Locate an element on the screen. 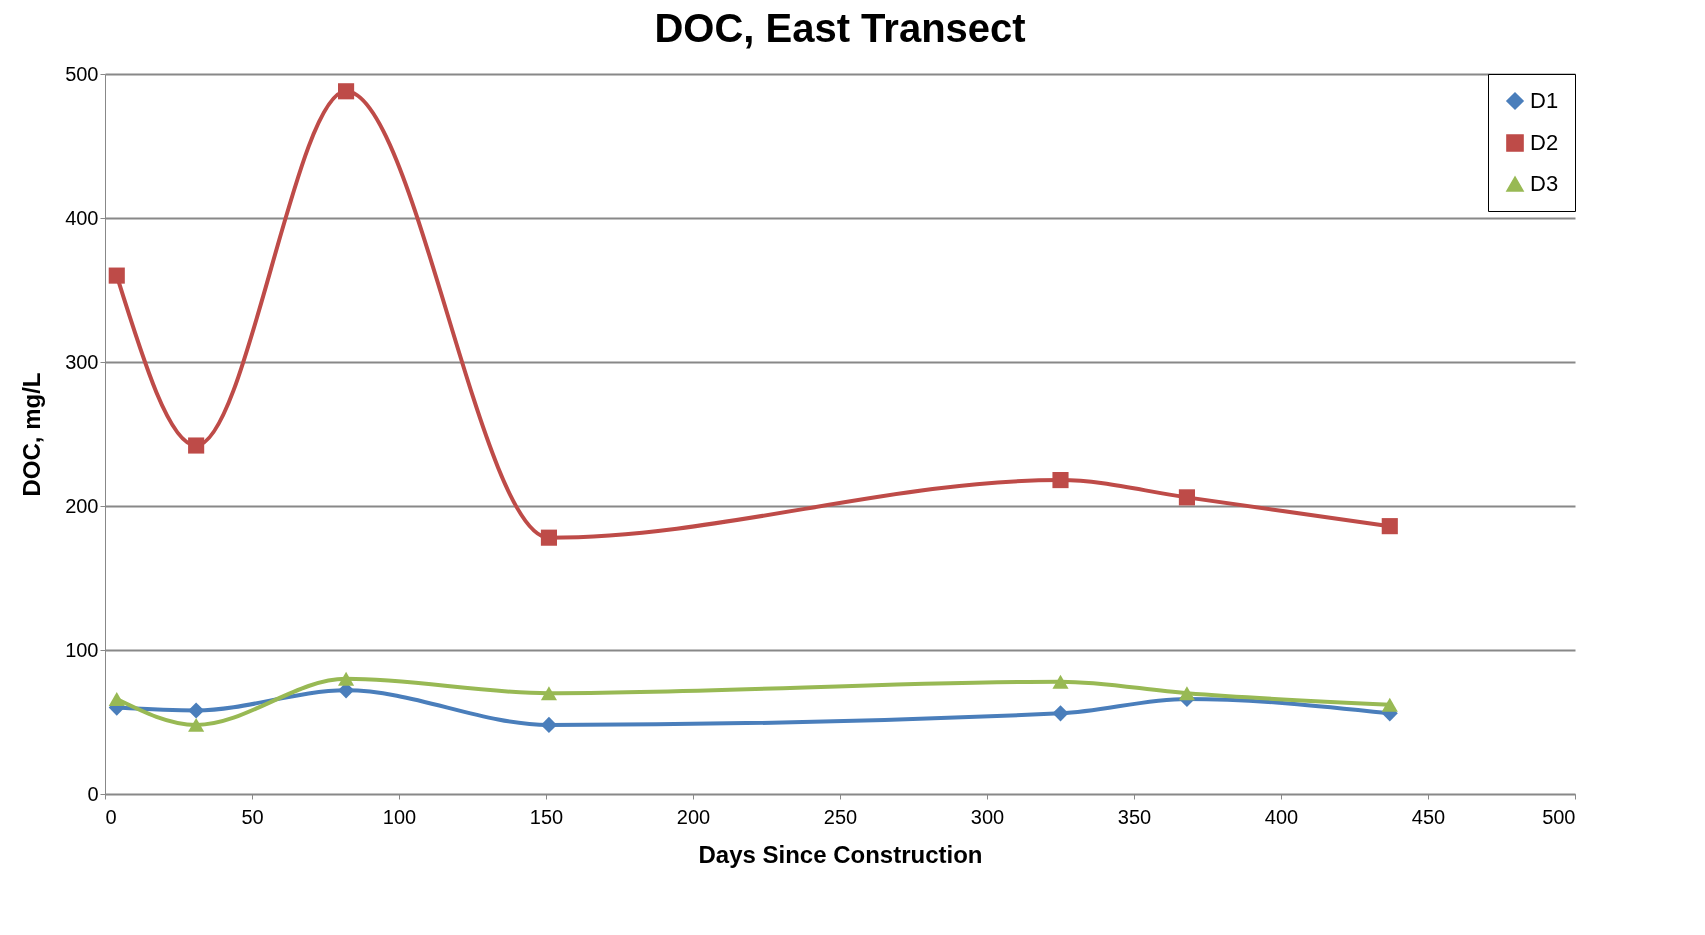 This screenshot has height=935, width=1705. x-tick-label: 50 is located at coordinates (252, 816).